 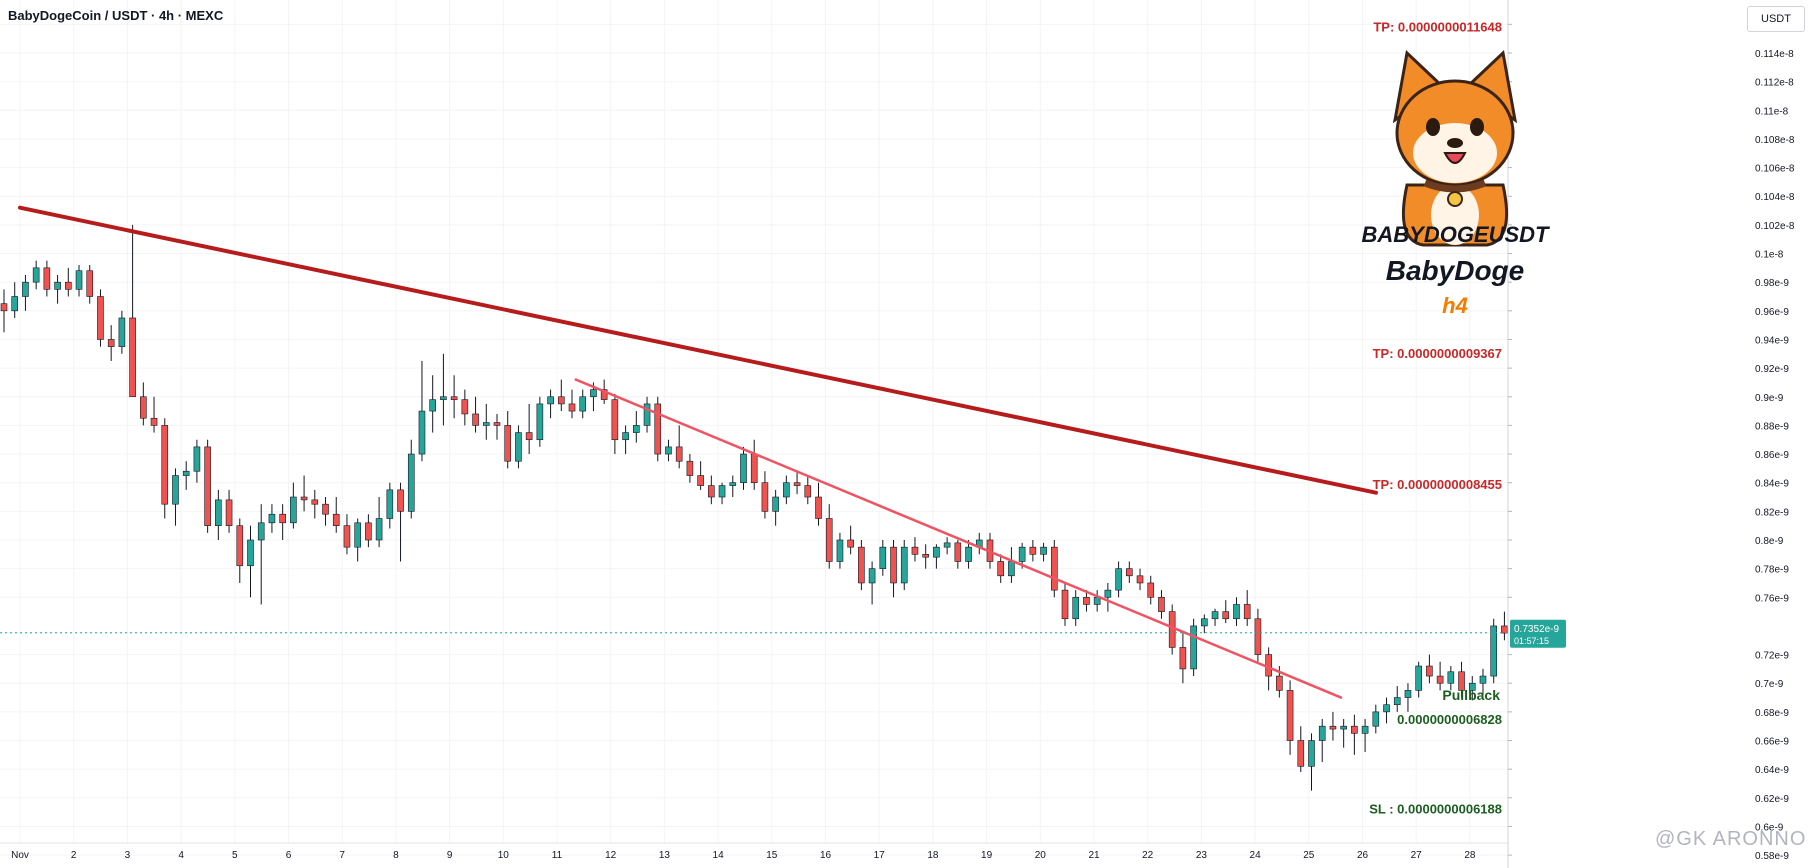 What do you see at coordinates (1731, 839) in the screenshot?
I see `author-watermark: @GK ARONNO` at bounding box center [1731, 839].